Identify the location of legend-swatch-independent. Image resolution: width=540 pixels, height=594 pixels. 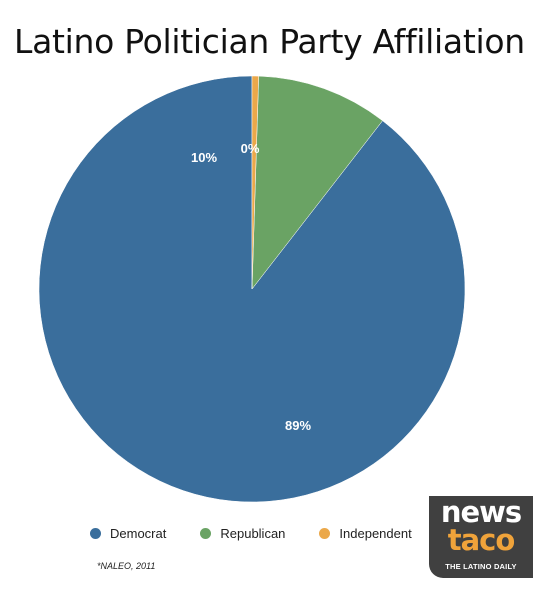
(325, 533).